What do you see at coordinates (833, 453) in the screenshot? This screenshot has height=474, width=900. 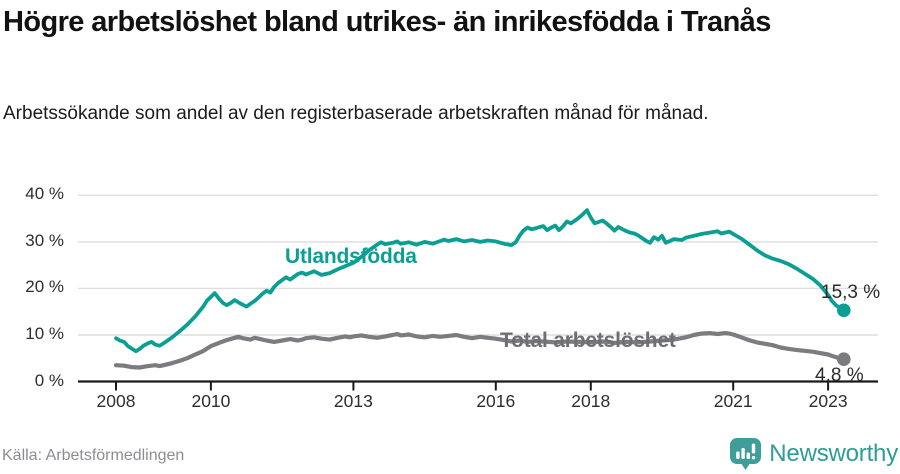 I see `newsworthy-wordmark: Newsworthy` at bounding box center [833, 453].